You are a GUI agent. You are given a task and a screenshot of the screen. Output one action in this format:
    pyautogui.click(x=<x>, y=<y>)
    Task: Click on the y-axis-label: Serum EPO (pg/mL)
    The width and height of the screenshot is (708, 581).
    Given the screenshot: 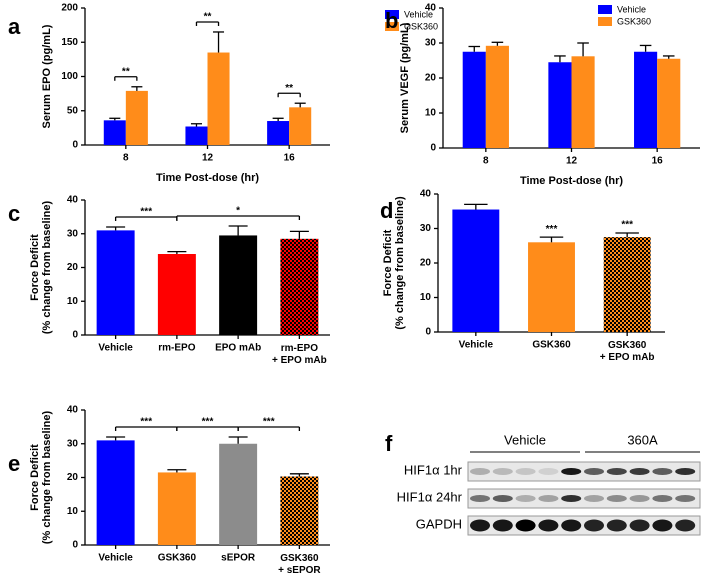 What is the action you would take?
    pyautogui.click(x=47, y=76)
    